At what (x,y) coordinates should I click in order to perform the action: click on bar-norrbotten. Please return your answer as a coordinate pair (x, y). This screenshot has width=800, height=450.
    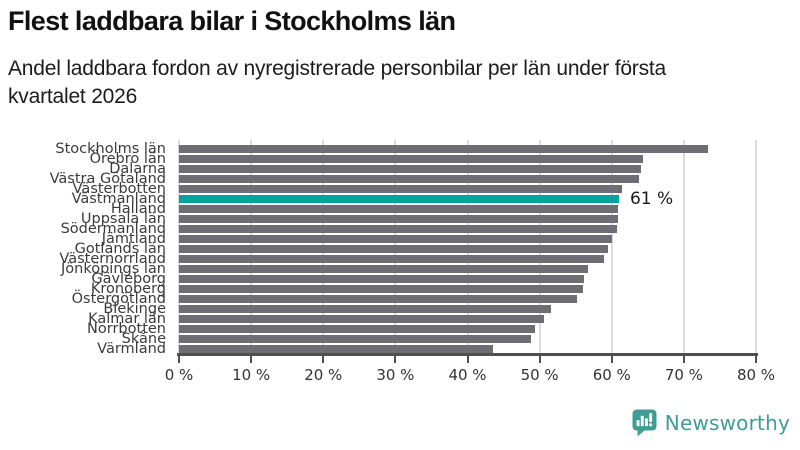
    Looking at the image, I should click on (357, 329).